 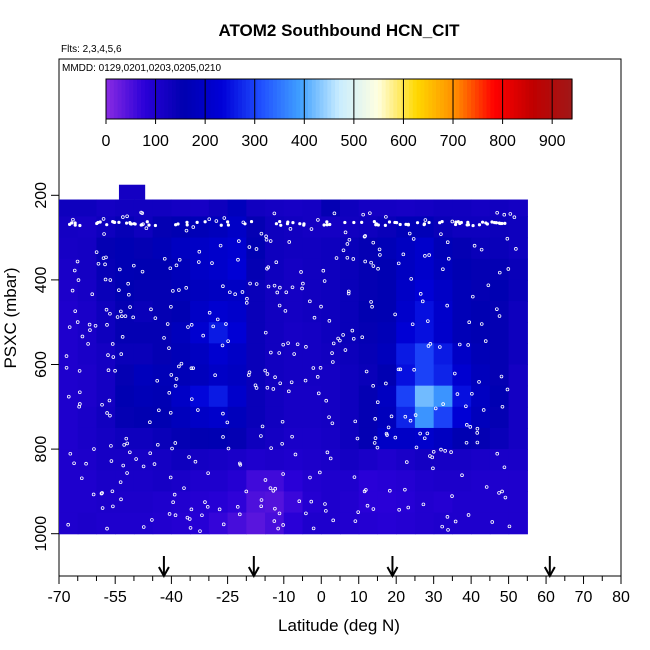 I want to click on colorbar: 0 100 200 300 400 500 600 700 800 900, so click(x=337, y=114).